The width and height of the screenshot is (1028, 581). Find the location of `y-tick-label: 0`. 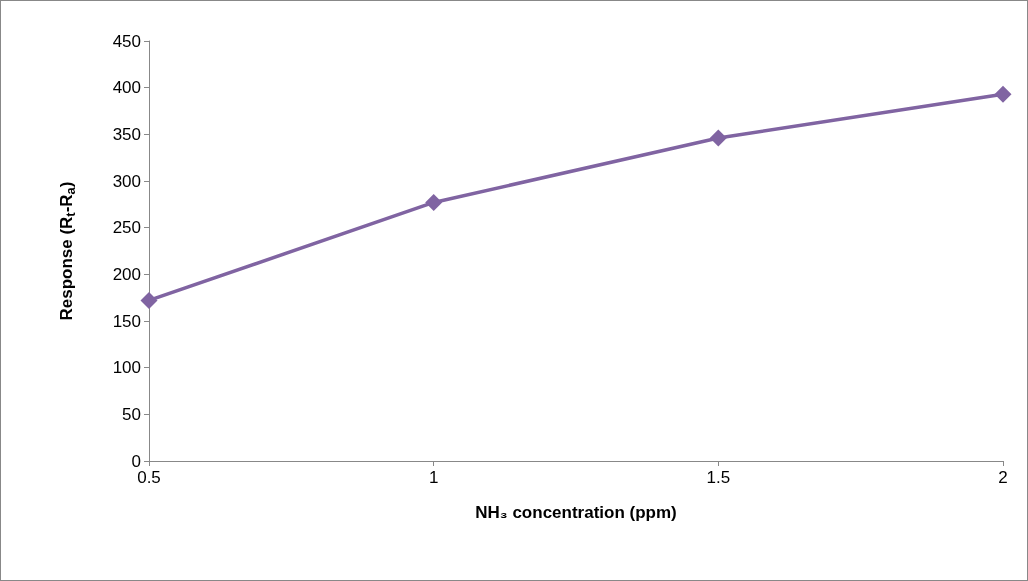

y-tick-label: 0 is located at coordinates (136, 461).